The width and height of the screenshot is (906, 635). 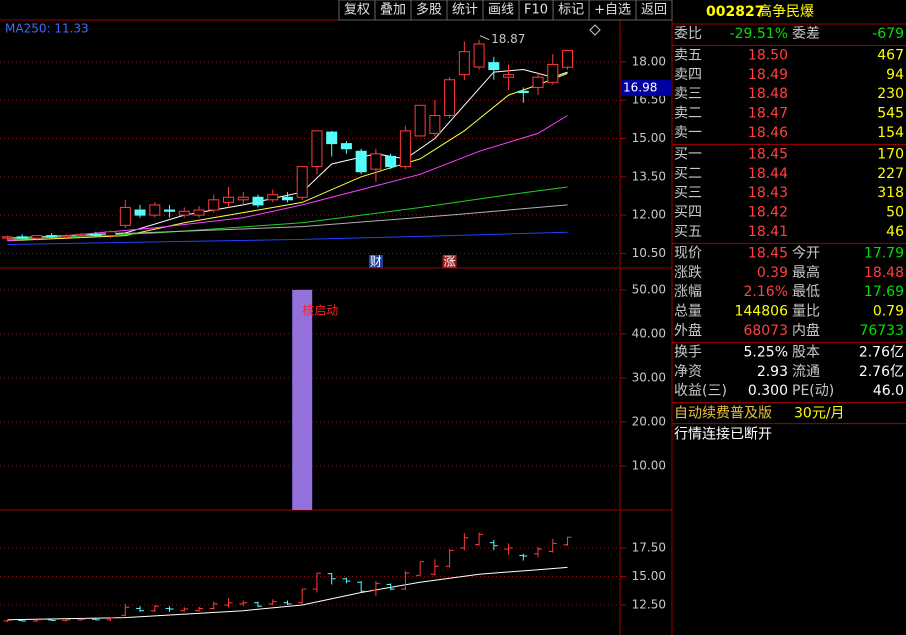 I want to click on quote-label: 154, so click(x=890, y=133).